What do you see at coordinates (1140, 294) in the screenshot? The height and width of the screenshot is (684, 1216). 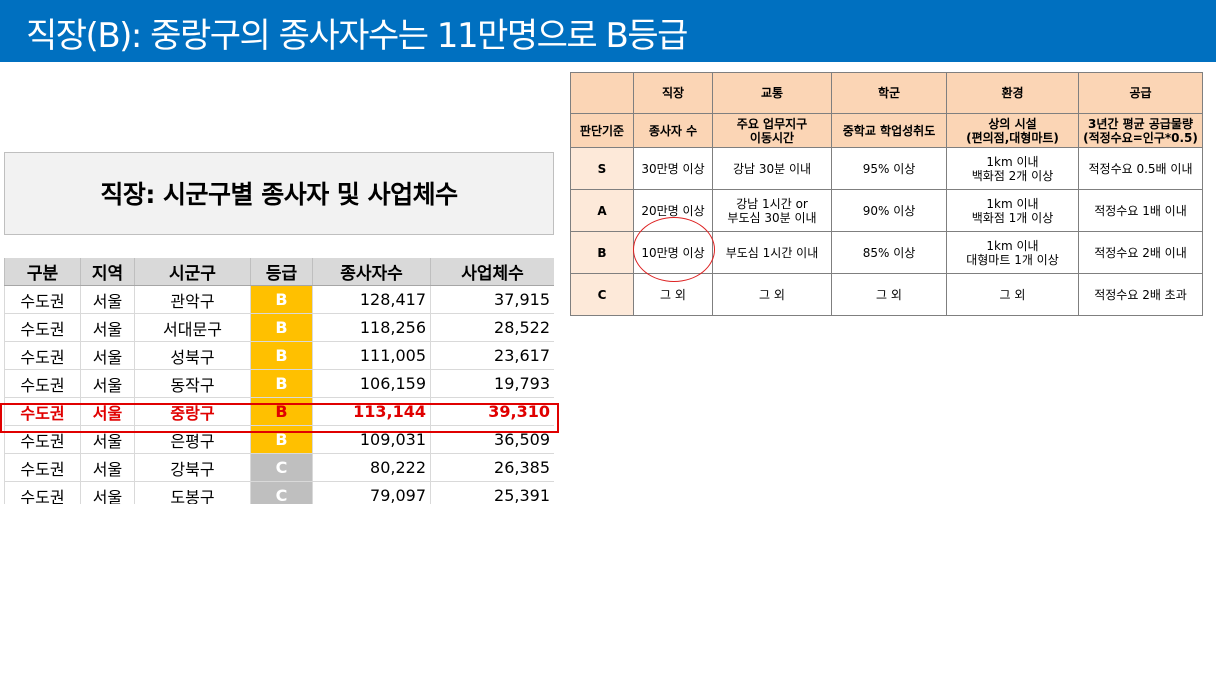 I see `criteria-value: 적정수요 2배 초과` at bounding box center [1140, 294].